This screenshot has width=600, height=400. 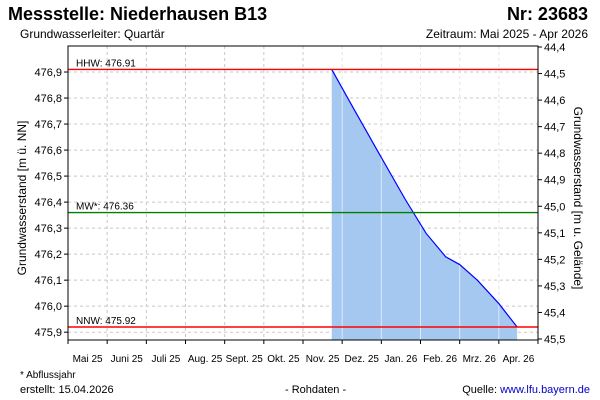 What do you see at coordinates (401, 359) in the screenshot?
I see `x-tick-label: Jan. 26` at bounding box center [401, 359].